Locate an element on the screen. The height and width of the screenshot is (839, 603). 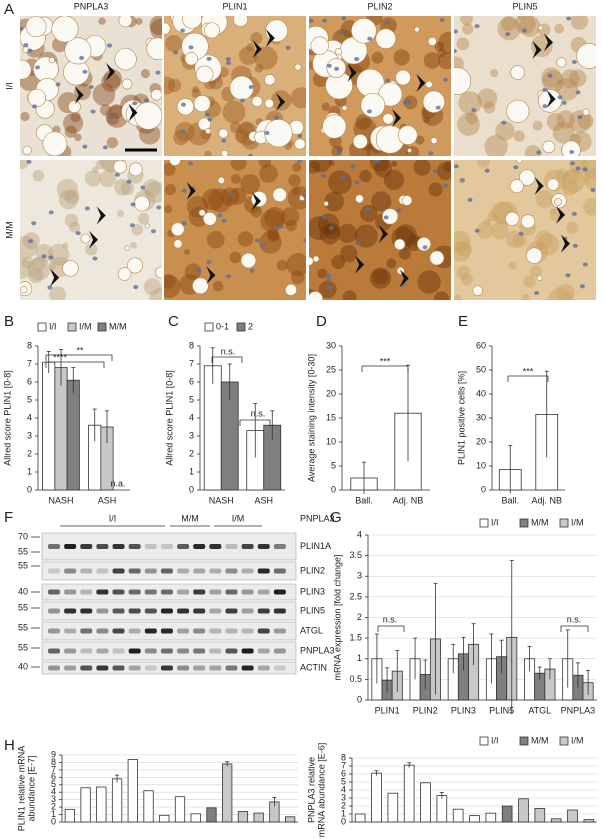
protein-label: ACTIN is located at coordinates (313, 667).